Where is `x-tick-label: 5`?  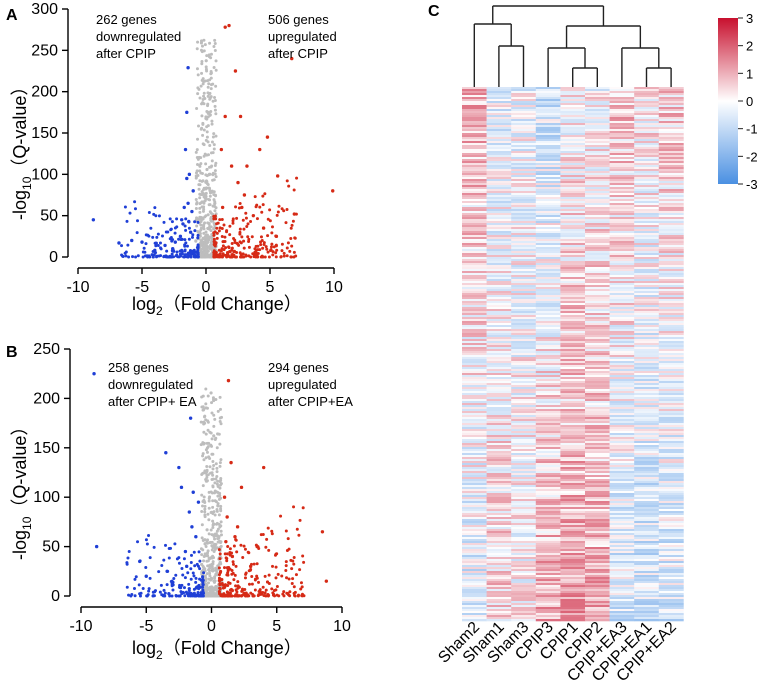
x-tick-label: 5 is located at coordinates (276, 626).